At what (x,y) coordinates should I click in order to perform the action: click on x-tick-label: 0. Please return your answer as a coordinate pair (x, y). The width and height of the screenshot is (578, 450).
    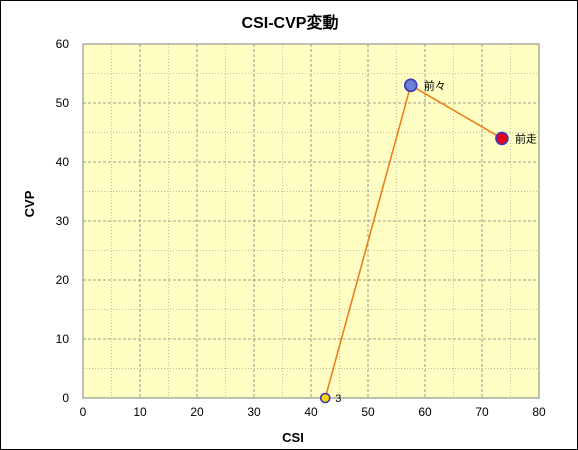
    Looking at the image, I should click on (83, 412).